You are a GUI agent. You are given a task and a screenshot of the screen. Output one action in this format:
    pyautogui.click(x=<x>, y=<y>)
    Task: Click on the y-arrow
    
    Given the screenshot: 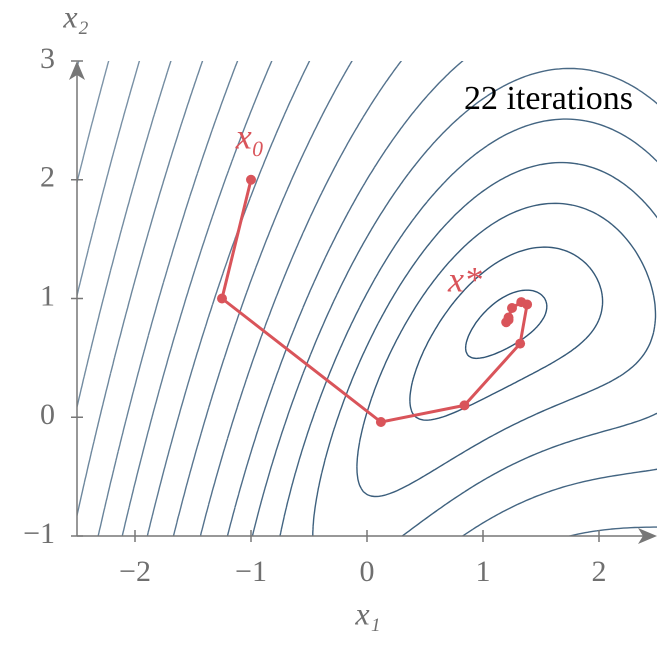 What is the action you would take?
    pyautogui.click(x=77, y=70)
    